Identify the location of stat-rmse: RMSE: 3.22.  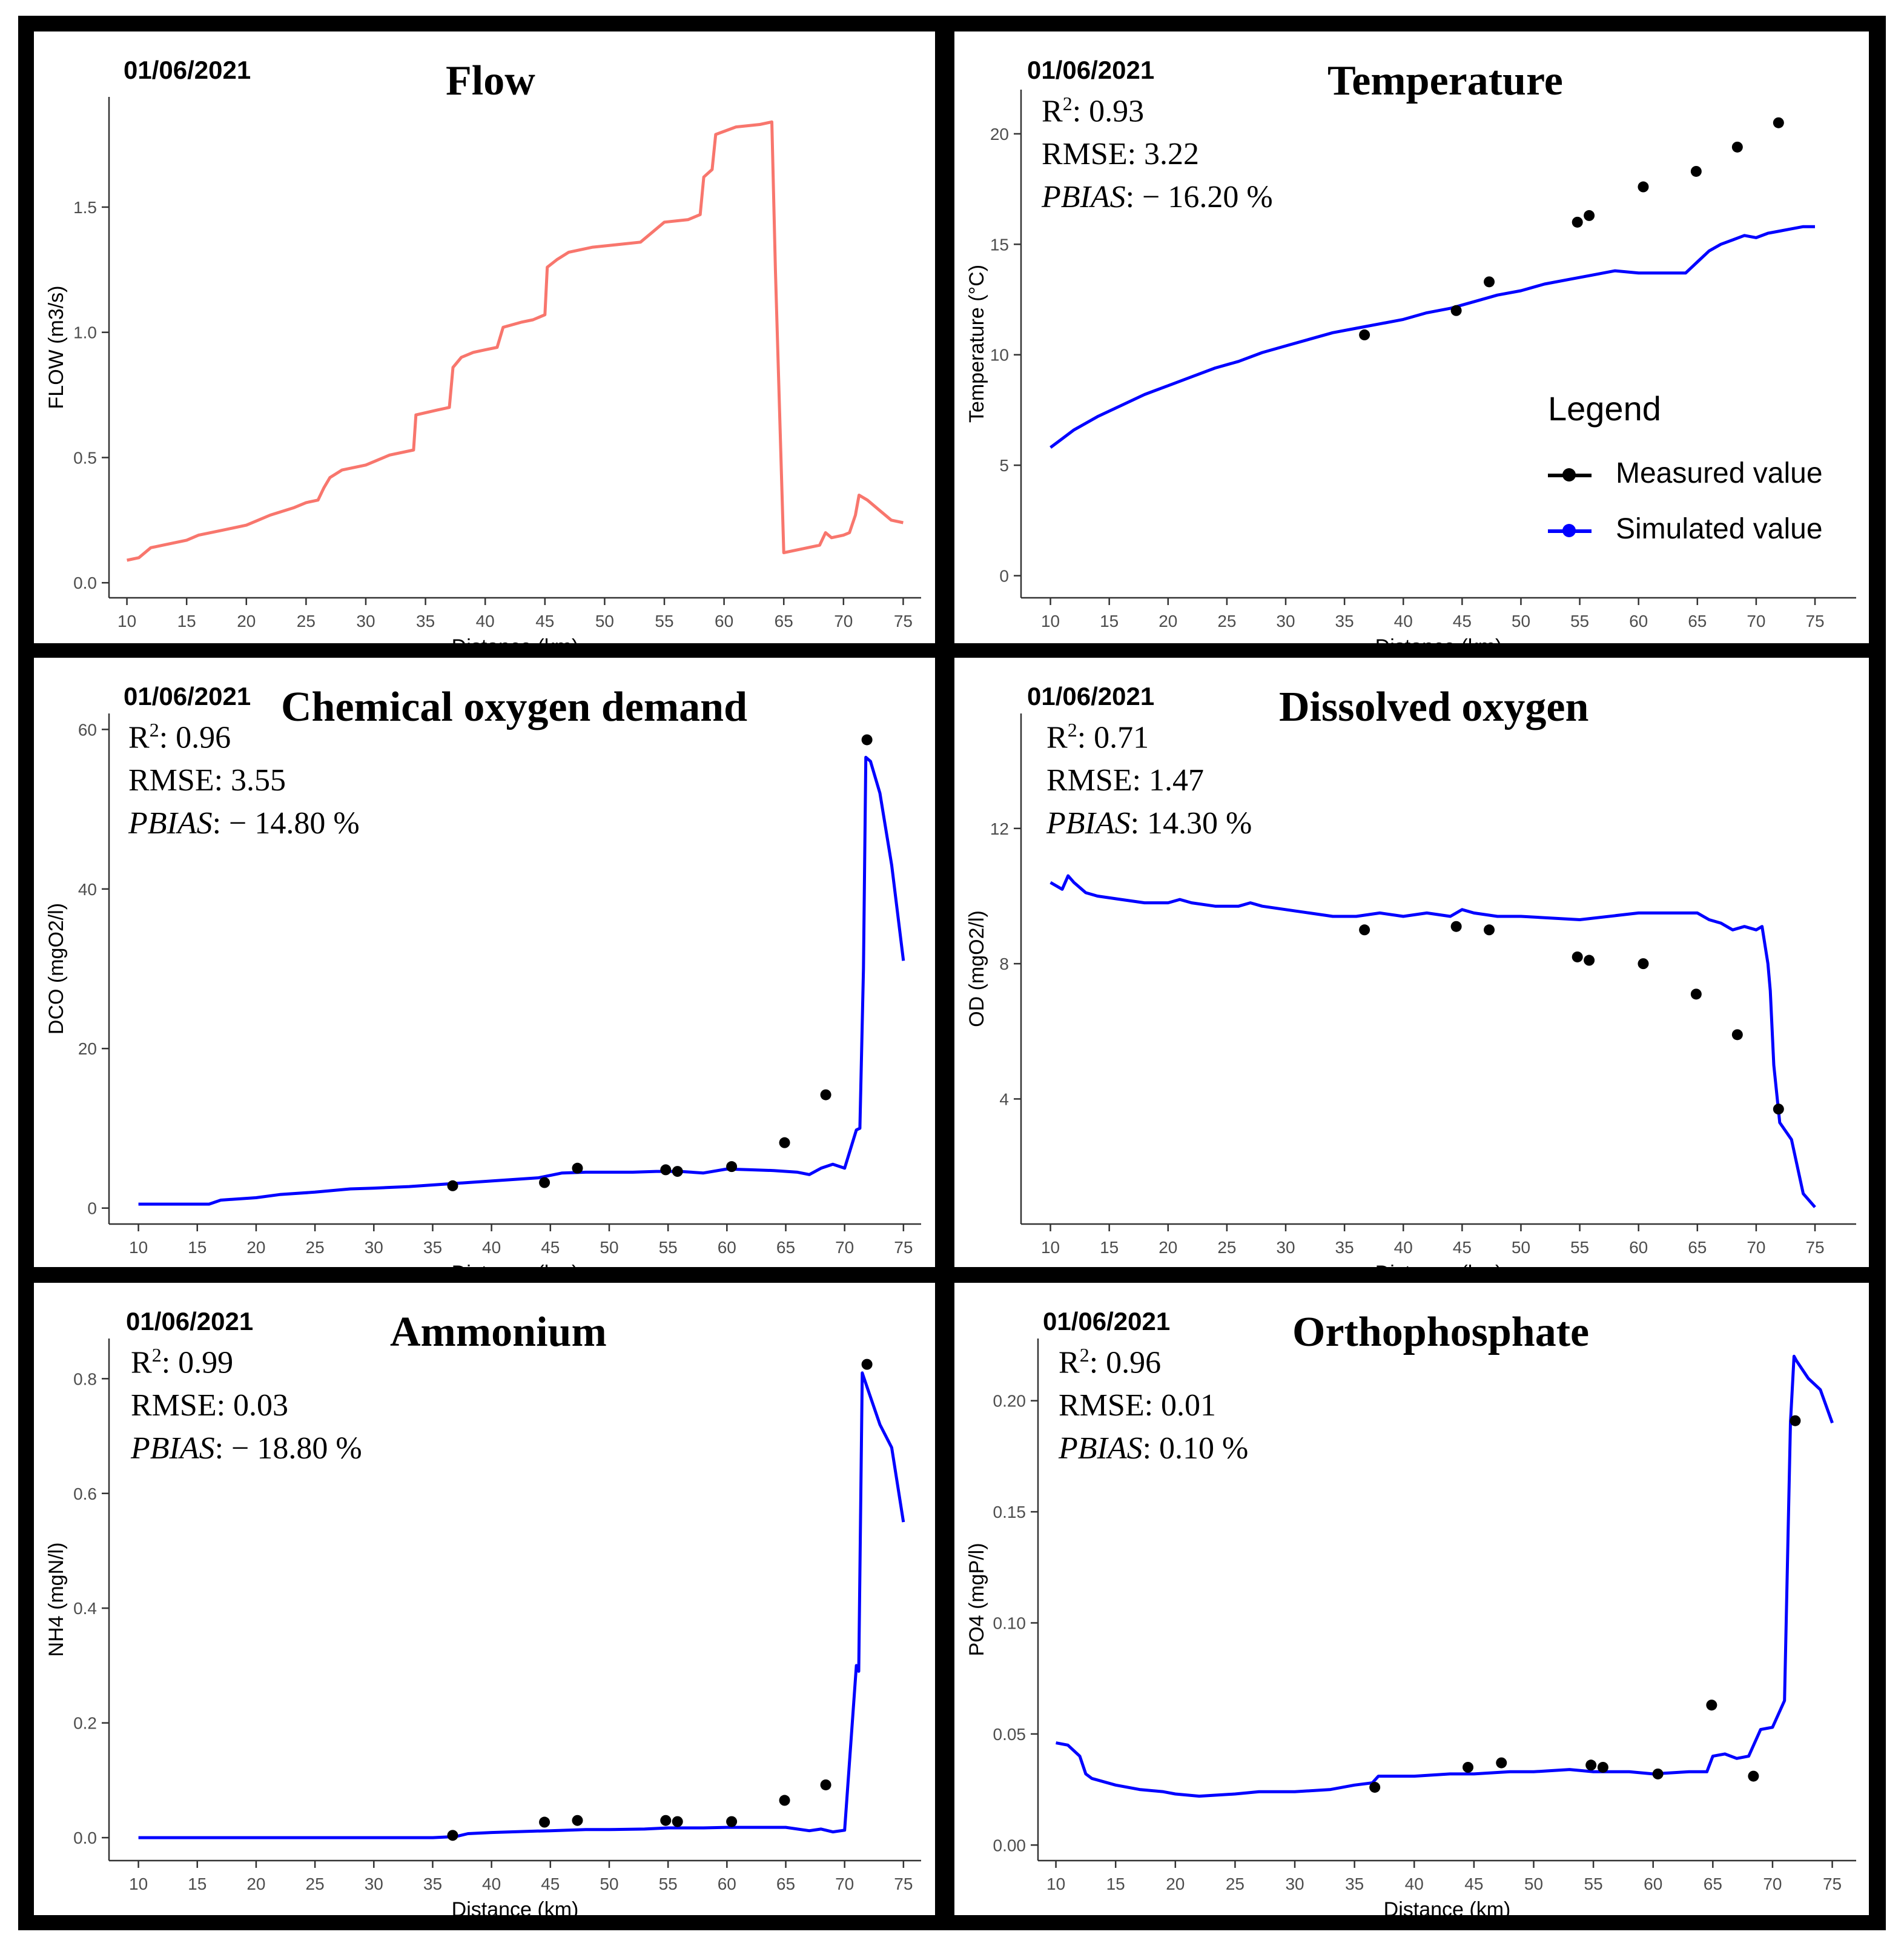
(1121, 154).